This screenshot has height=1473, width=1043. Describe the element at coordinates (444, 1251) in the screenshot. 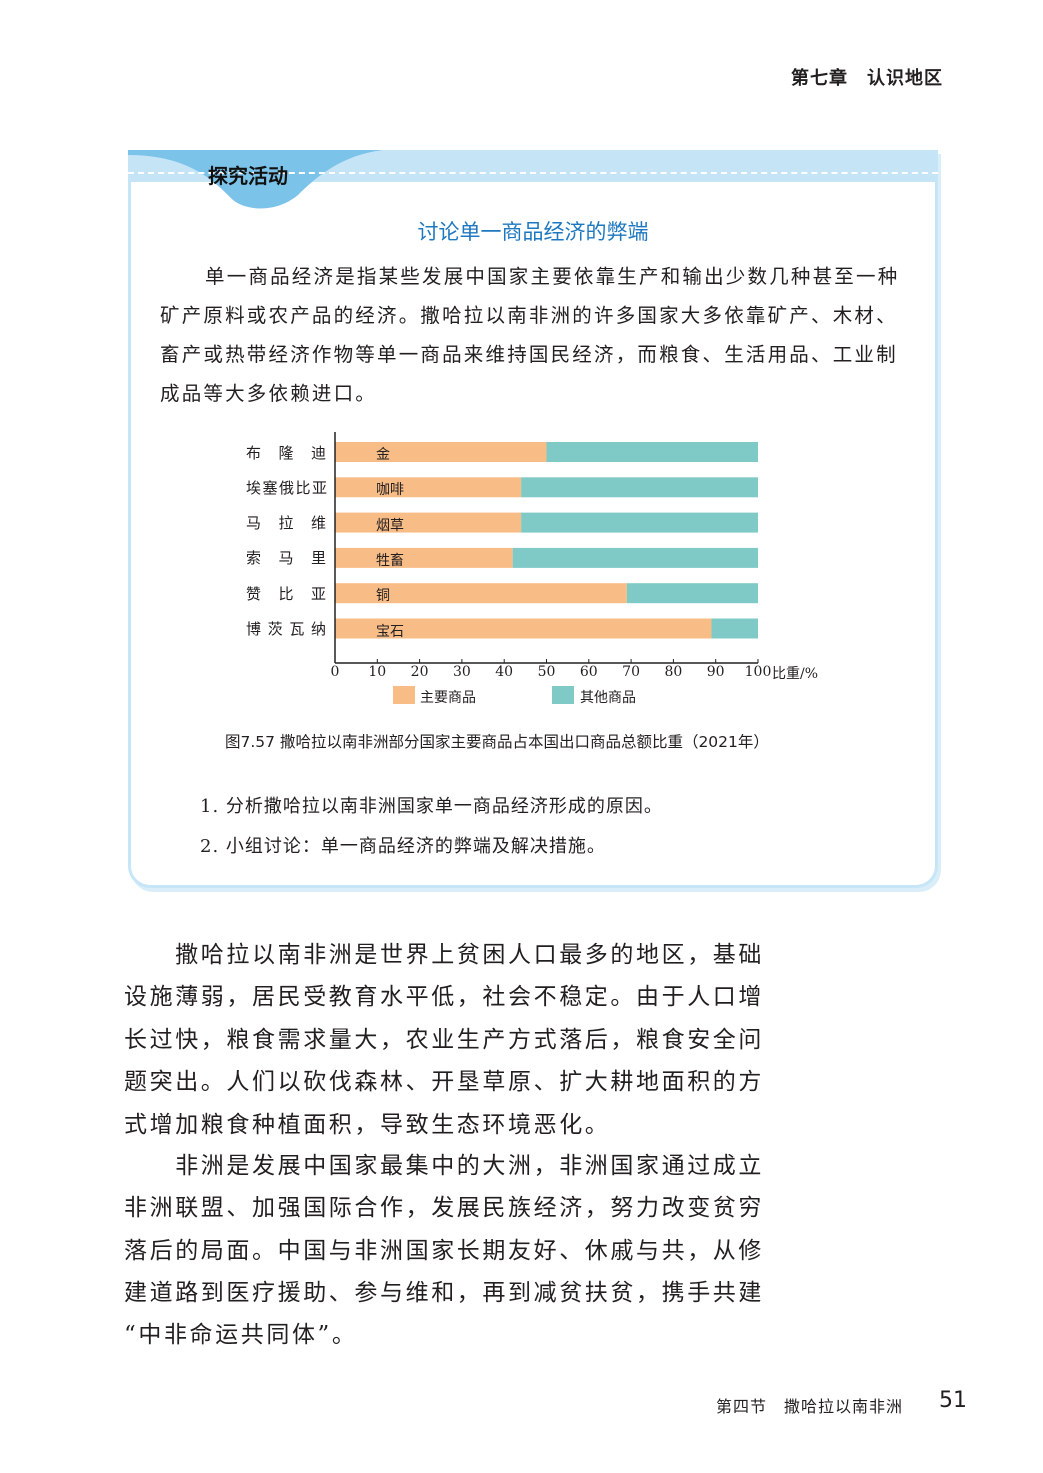

I see `body-paragraph-line: 落后的局面。中国与非洲国家长期友好、休戚与共，从修` at that location.